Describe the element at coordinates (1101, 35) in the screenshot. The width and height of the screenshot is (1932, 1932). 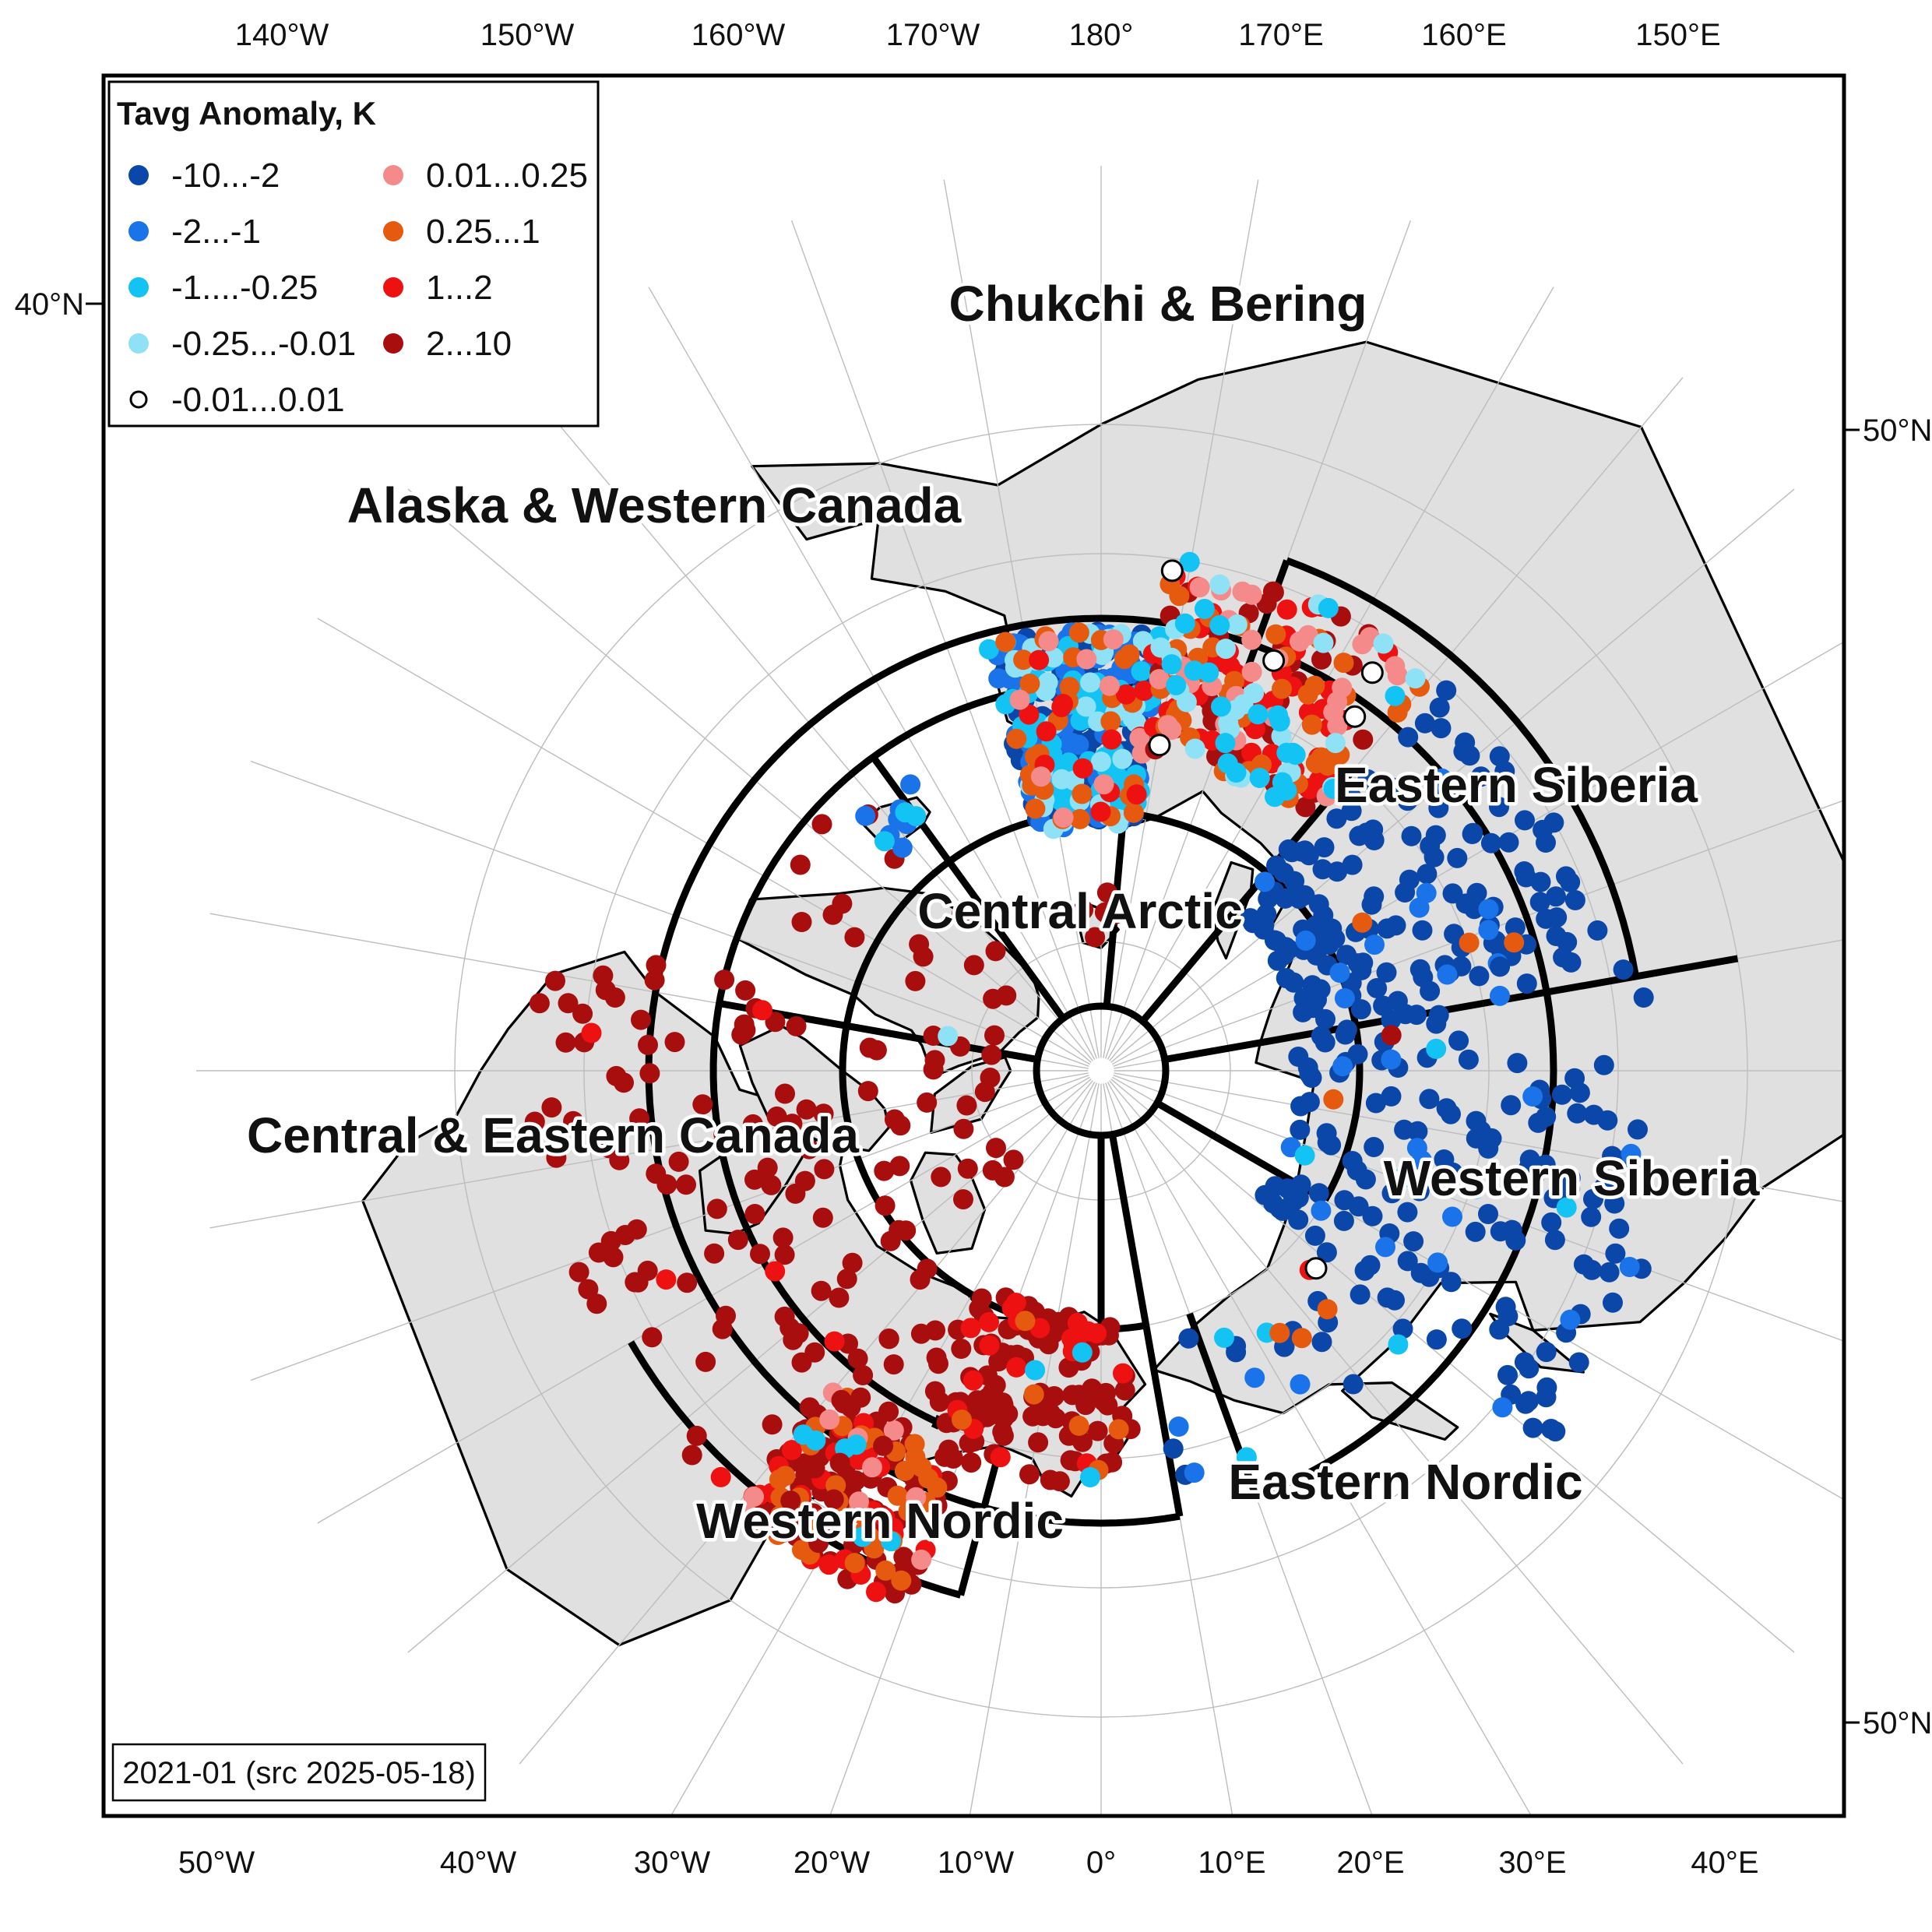
I see `tick-top-180: 180°` at that location.